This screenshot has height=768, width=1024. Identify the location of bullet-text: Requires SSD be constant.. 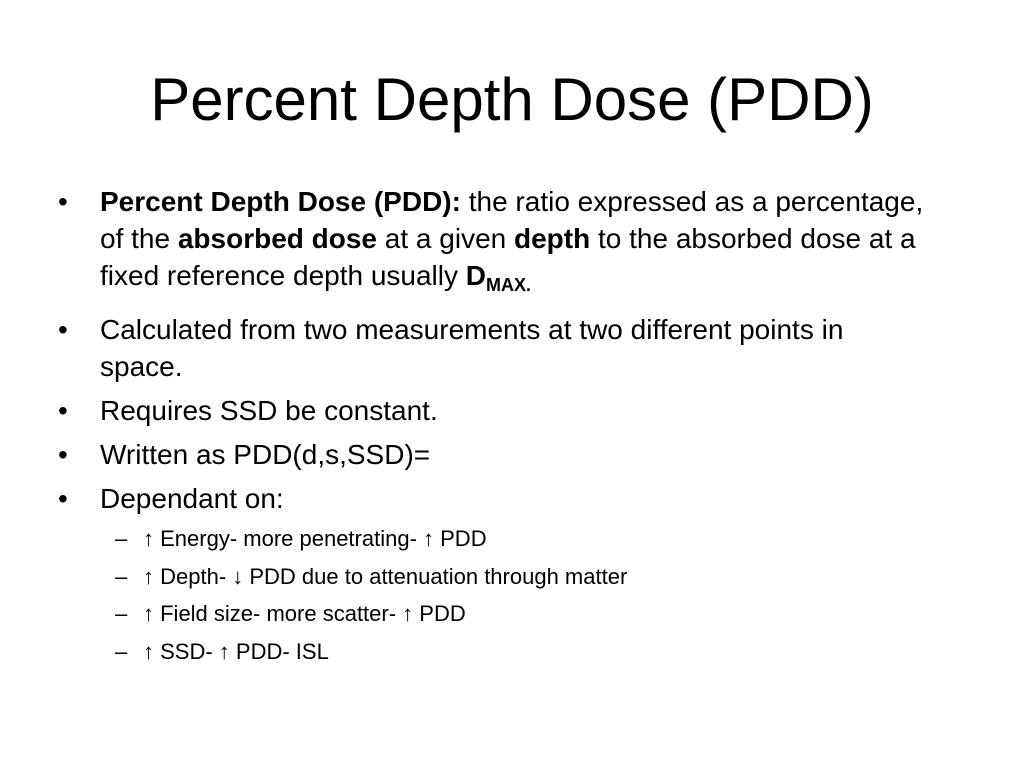
(269, 410).